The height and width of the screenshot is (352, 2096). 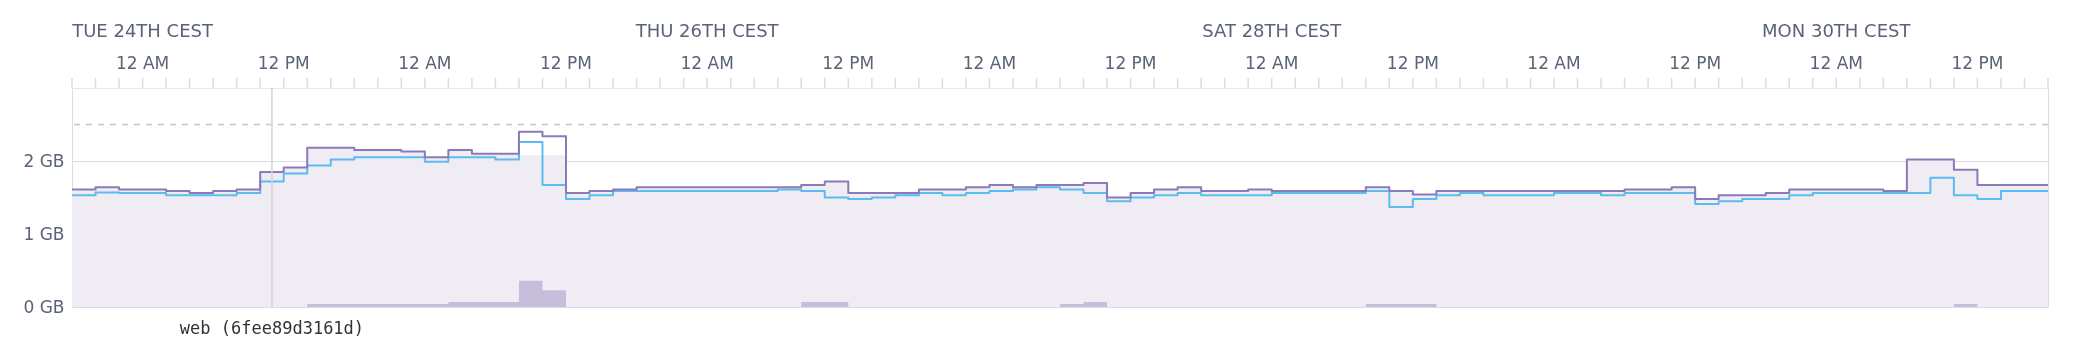 I want to click on x2-tick-label: THU 26TH CEST, so click(x=707, y=30).